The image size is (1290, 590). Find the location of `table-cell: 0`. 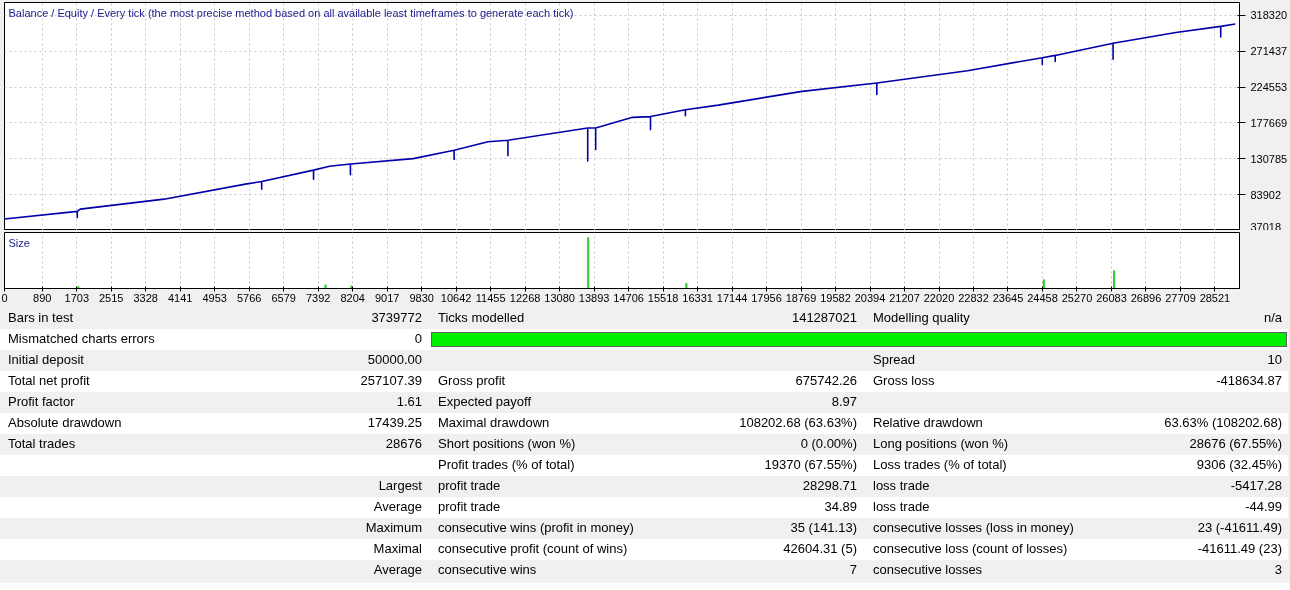

table-cell: 0 is located at coordinates (345, 339).